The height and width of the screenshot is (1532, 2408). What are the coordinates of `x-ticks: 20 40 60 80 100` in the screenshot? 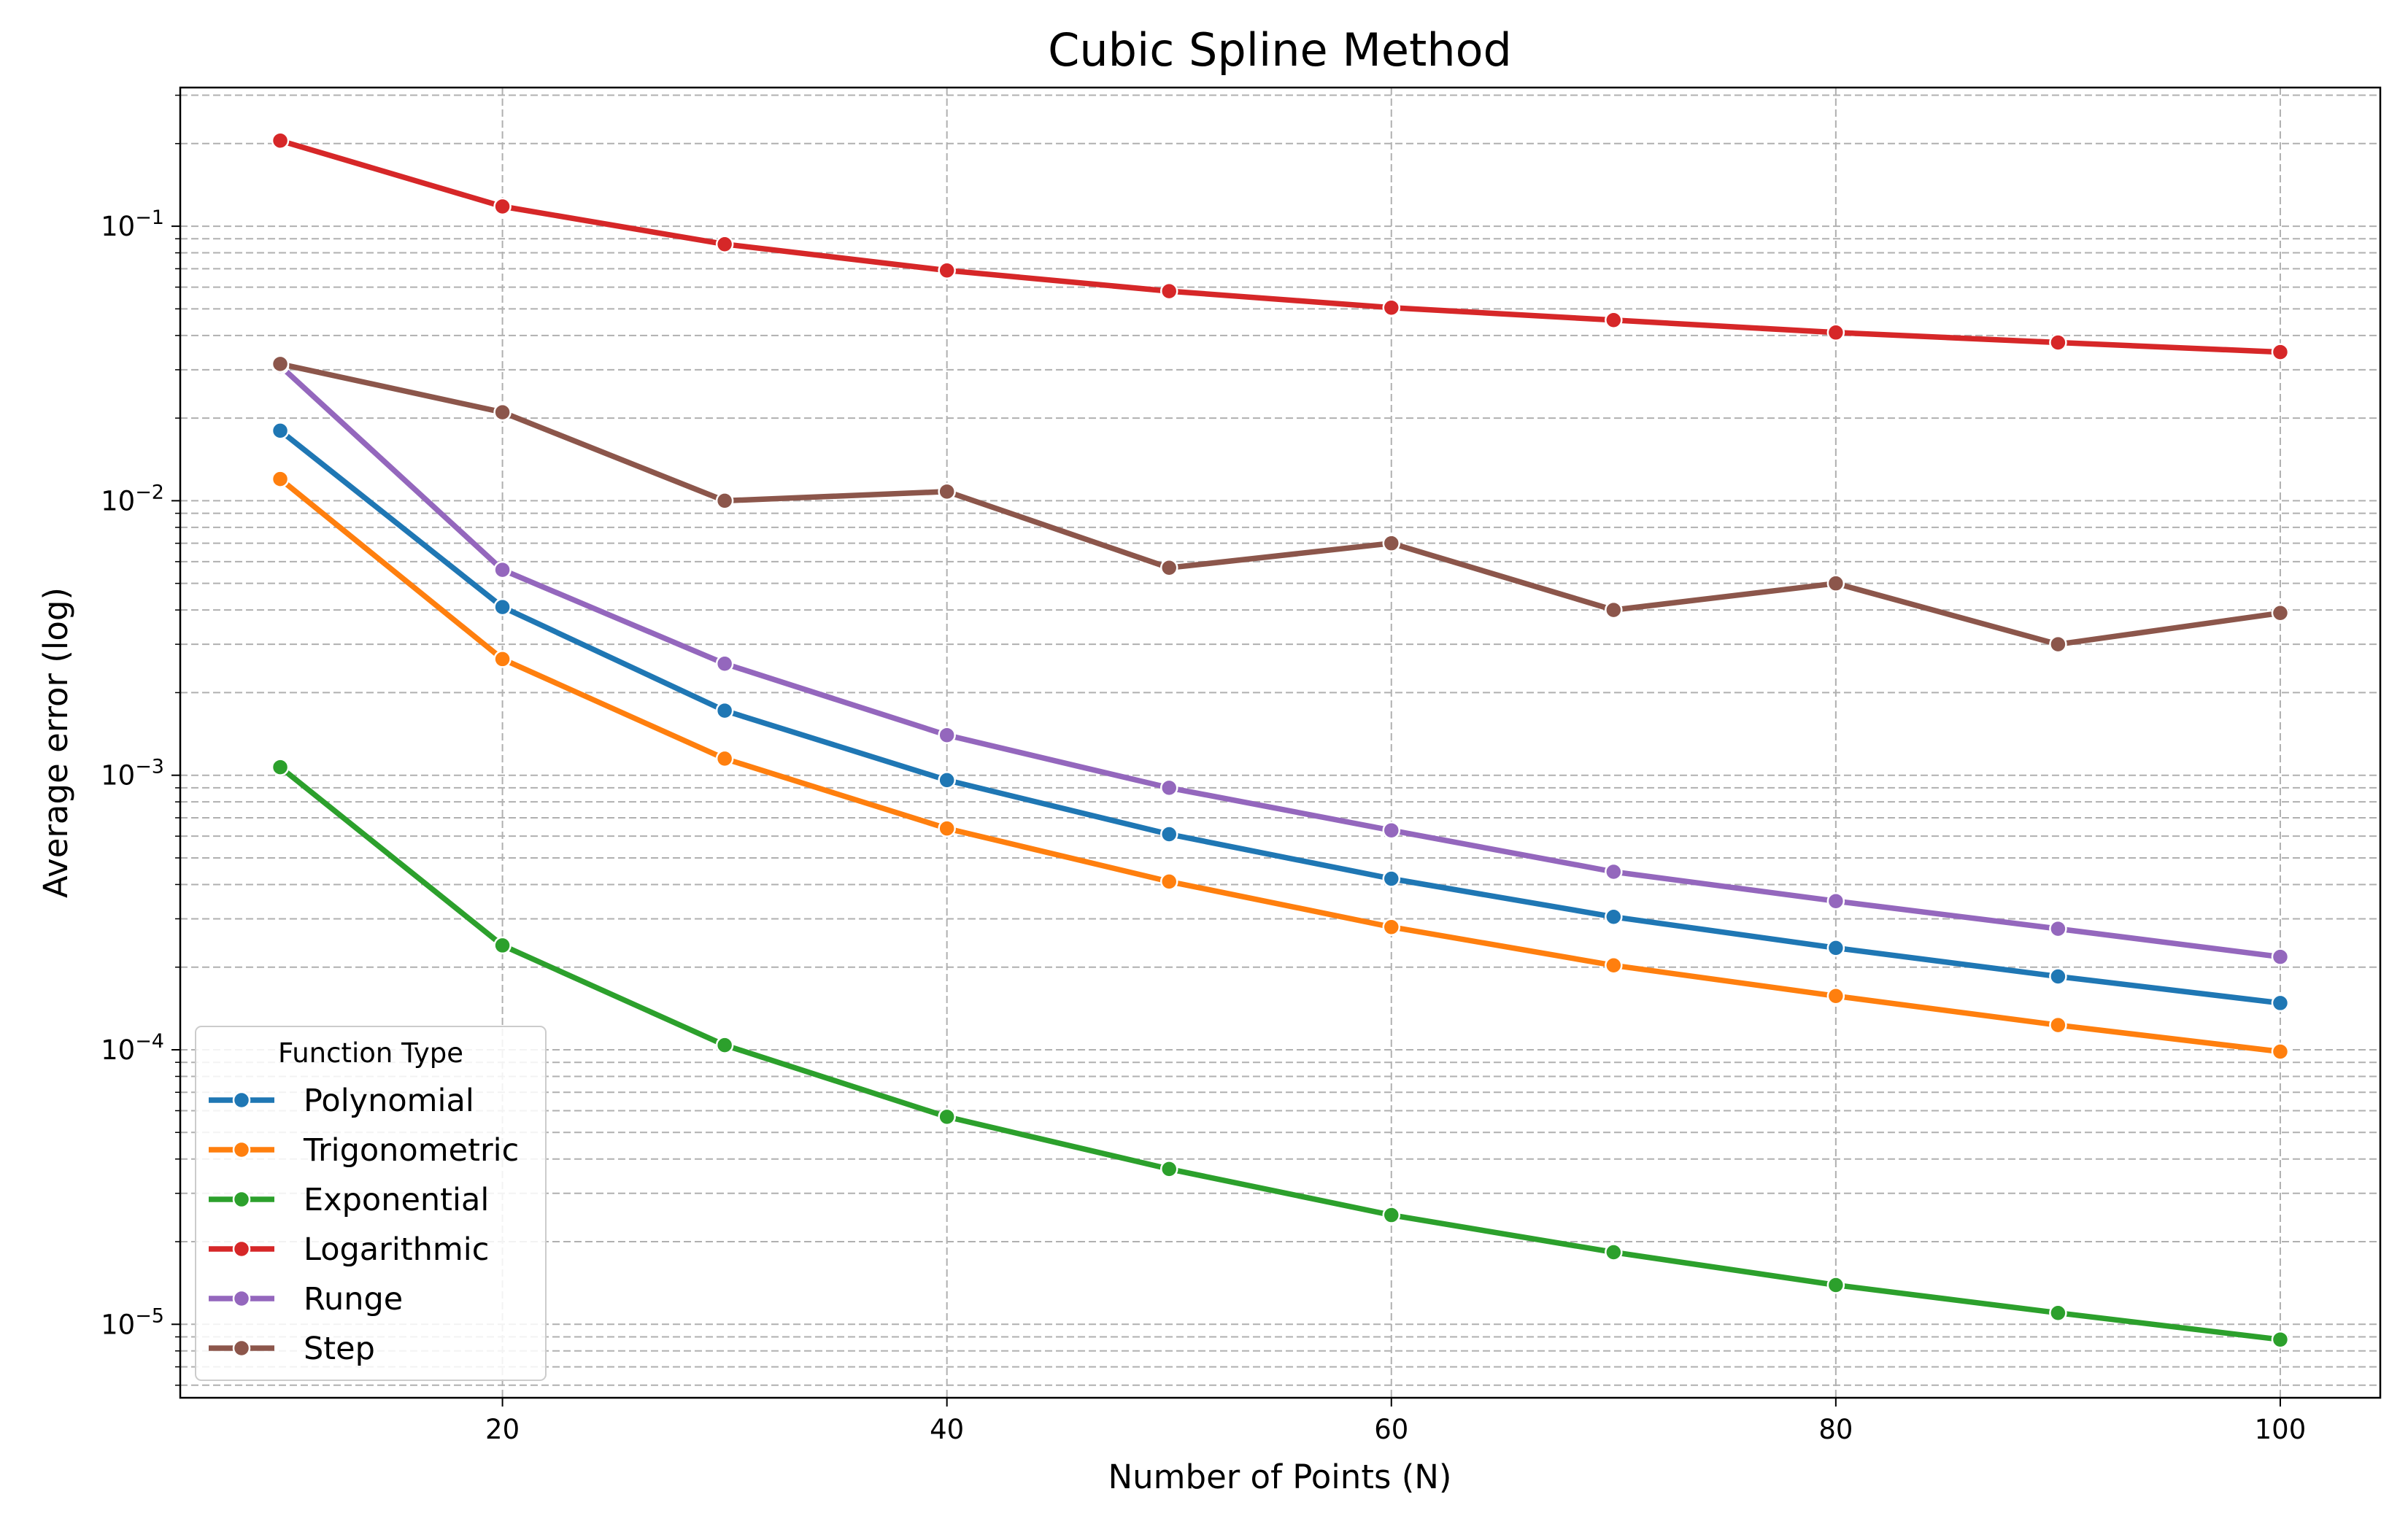 It's located at (1395, 1422).